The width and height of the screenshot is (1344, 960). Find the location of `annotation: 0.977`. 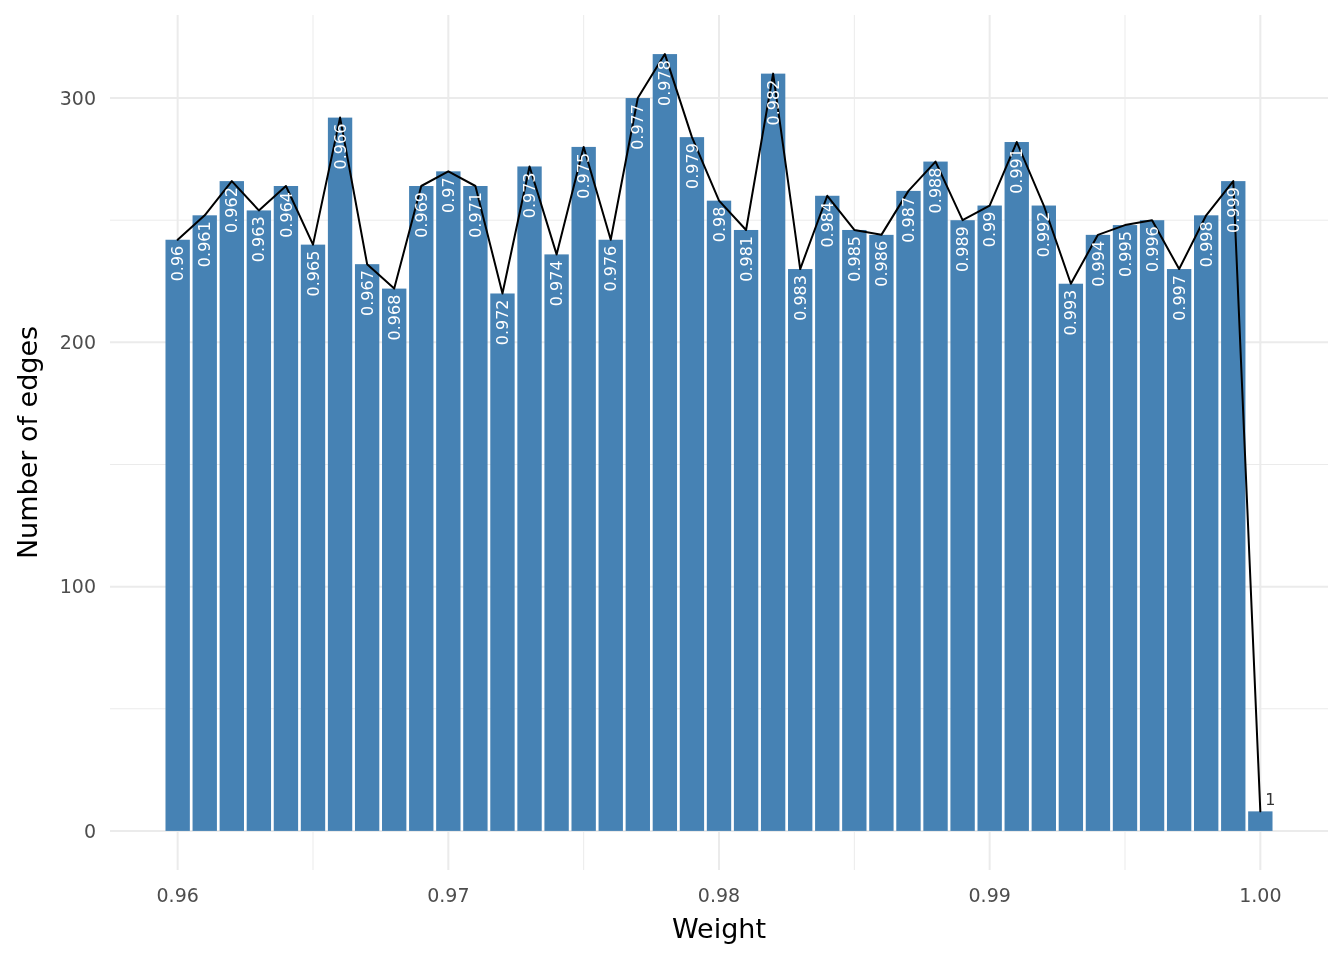

annotation: 0.977 is located at coordinates (638, 127).